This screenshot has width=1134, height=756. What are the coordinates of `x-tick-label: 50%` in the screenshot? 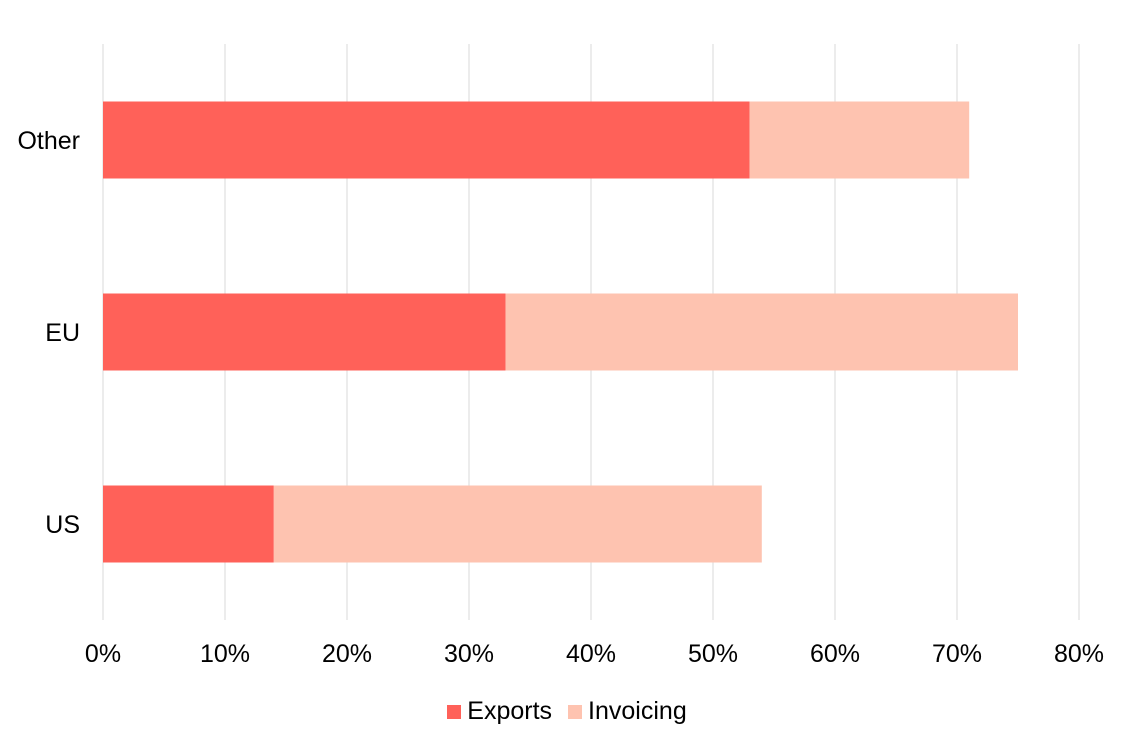 It's located at (713, 654).